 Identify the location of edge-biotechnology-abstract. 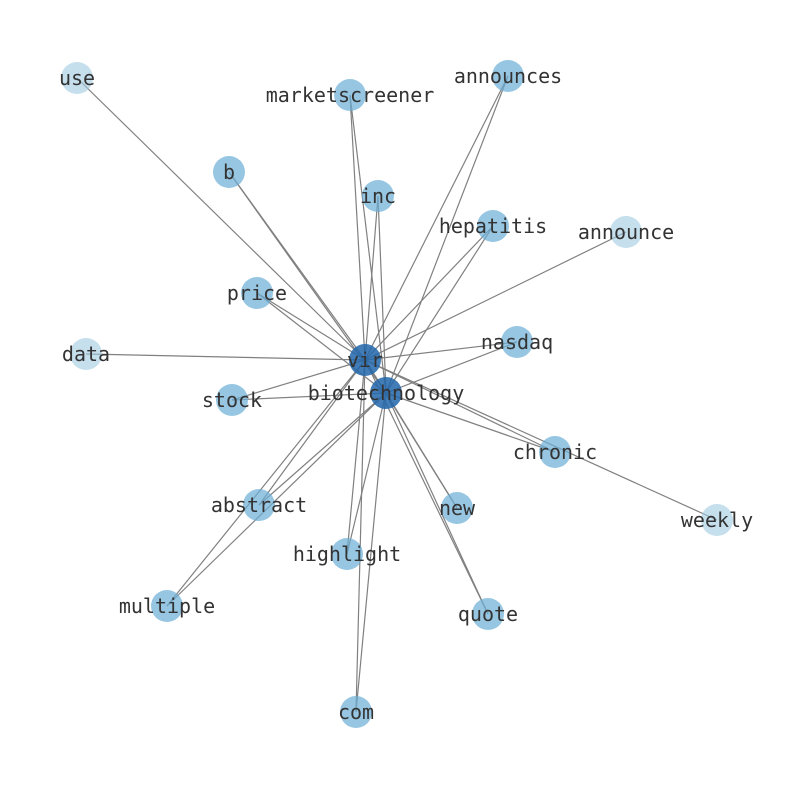
(322, 449).